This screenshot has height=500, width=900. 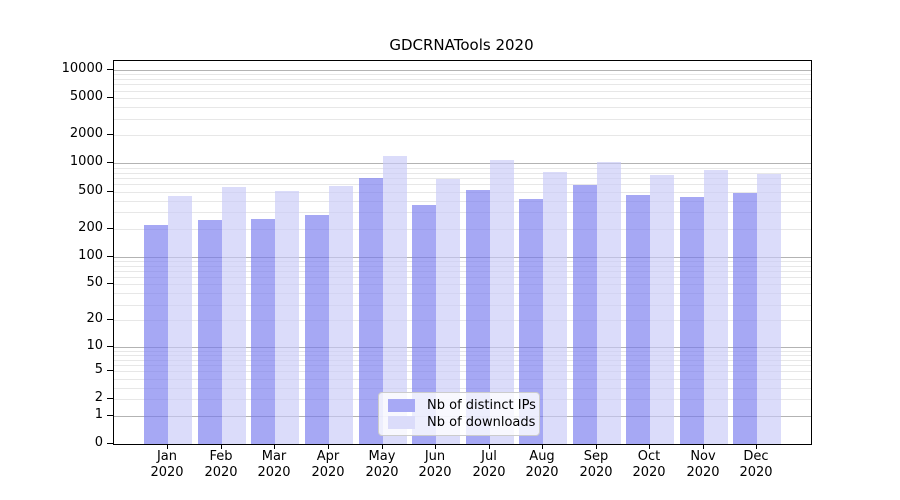 I want to click on y-tick-label-10: 10, so click(x=94, y=345).